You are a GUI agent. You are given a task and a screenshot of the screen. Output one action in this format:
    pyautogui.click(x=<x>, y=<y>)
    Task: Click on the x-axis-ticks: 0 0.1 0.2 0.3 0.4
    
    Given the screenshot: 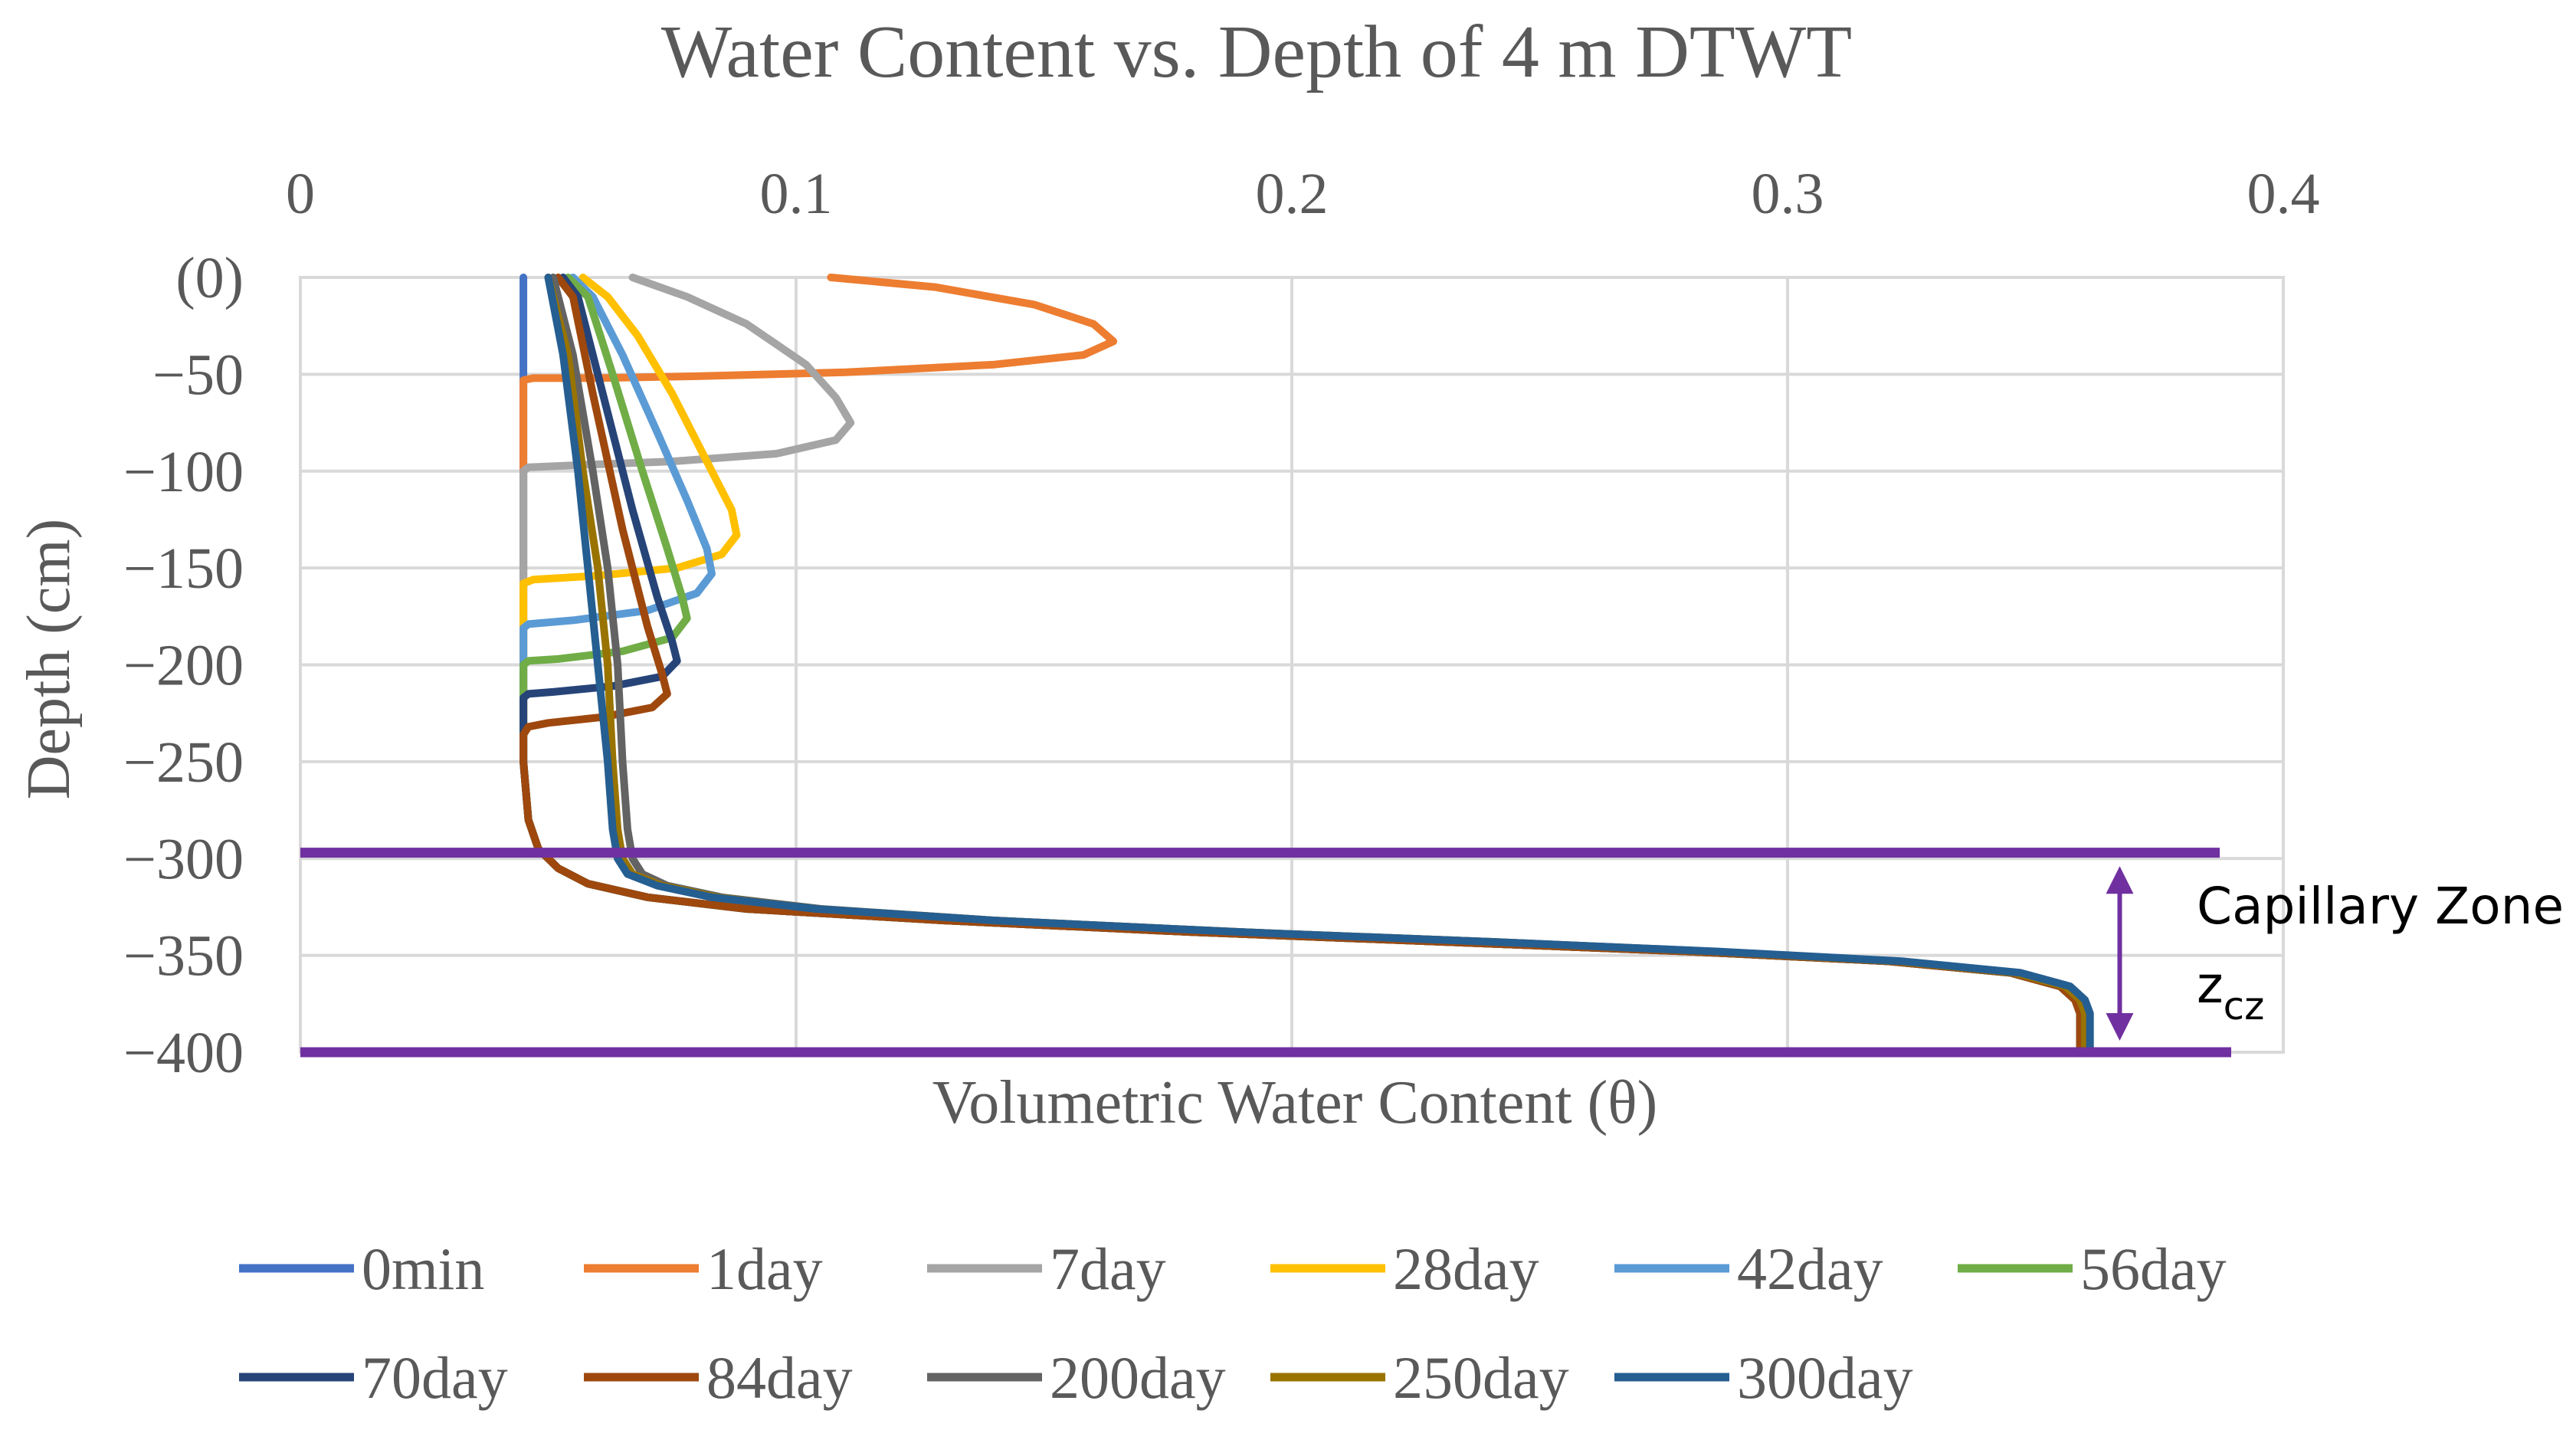 What is the action you would take?
    pyautogui.click(x=1303, y=194)
    